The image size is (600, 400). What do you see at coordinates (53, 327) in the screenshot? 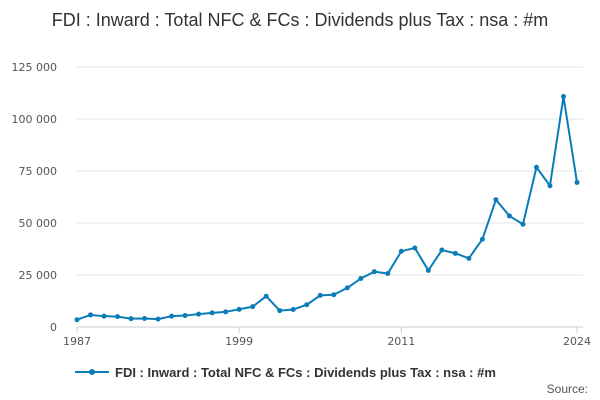
I see `y-tick-label: 0` at bounding box center [53, 327].